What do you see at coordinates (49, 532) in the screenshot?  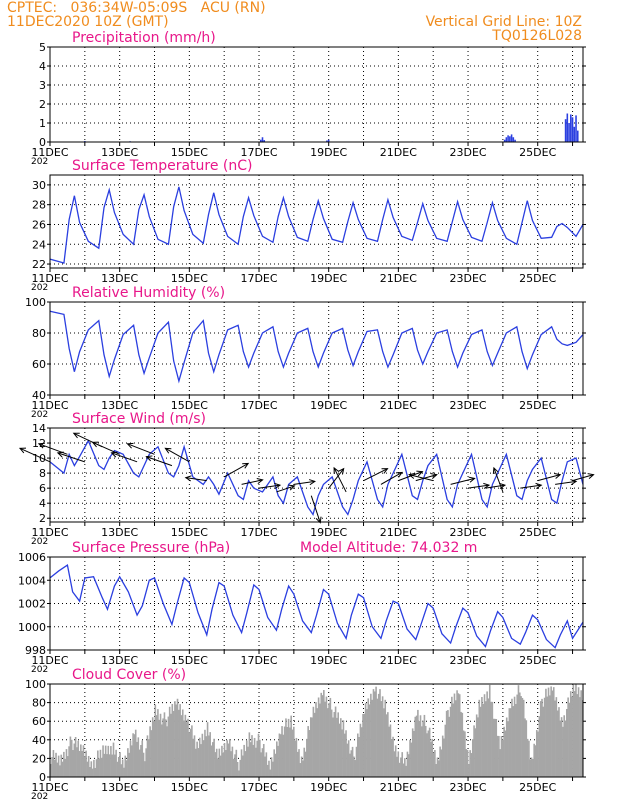 I see `x-tick-label: 11DEC` at bounding box center [49, 532].